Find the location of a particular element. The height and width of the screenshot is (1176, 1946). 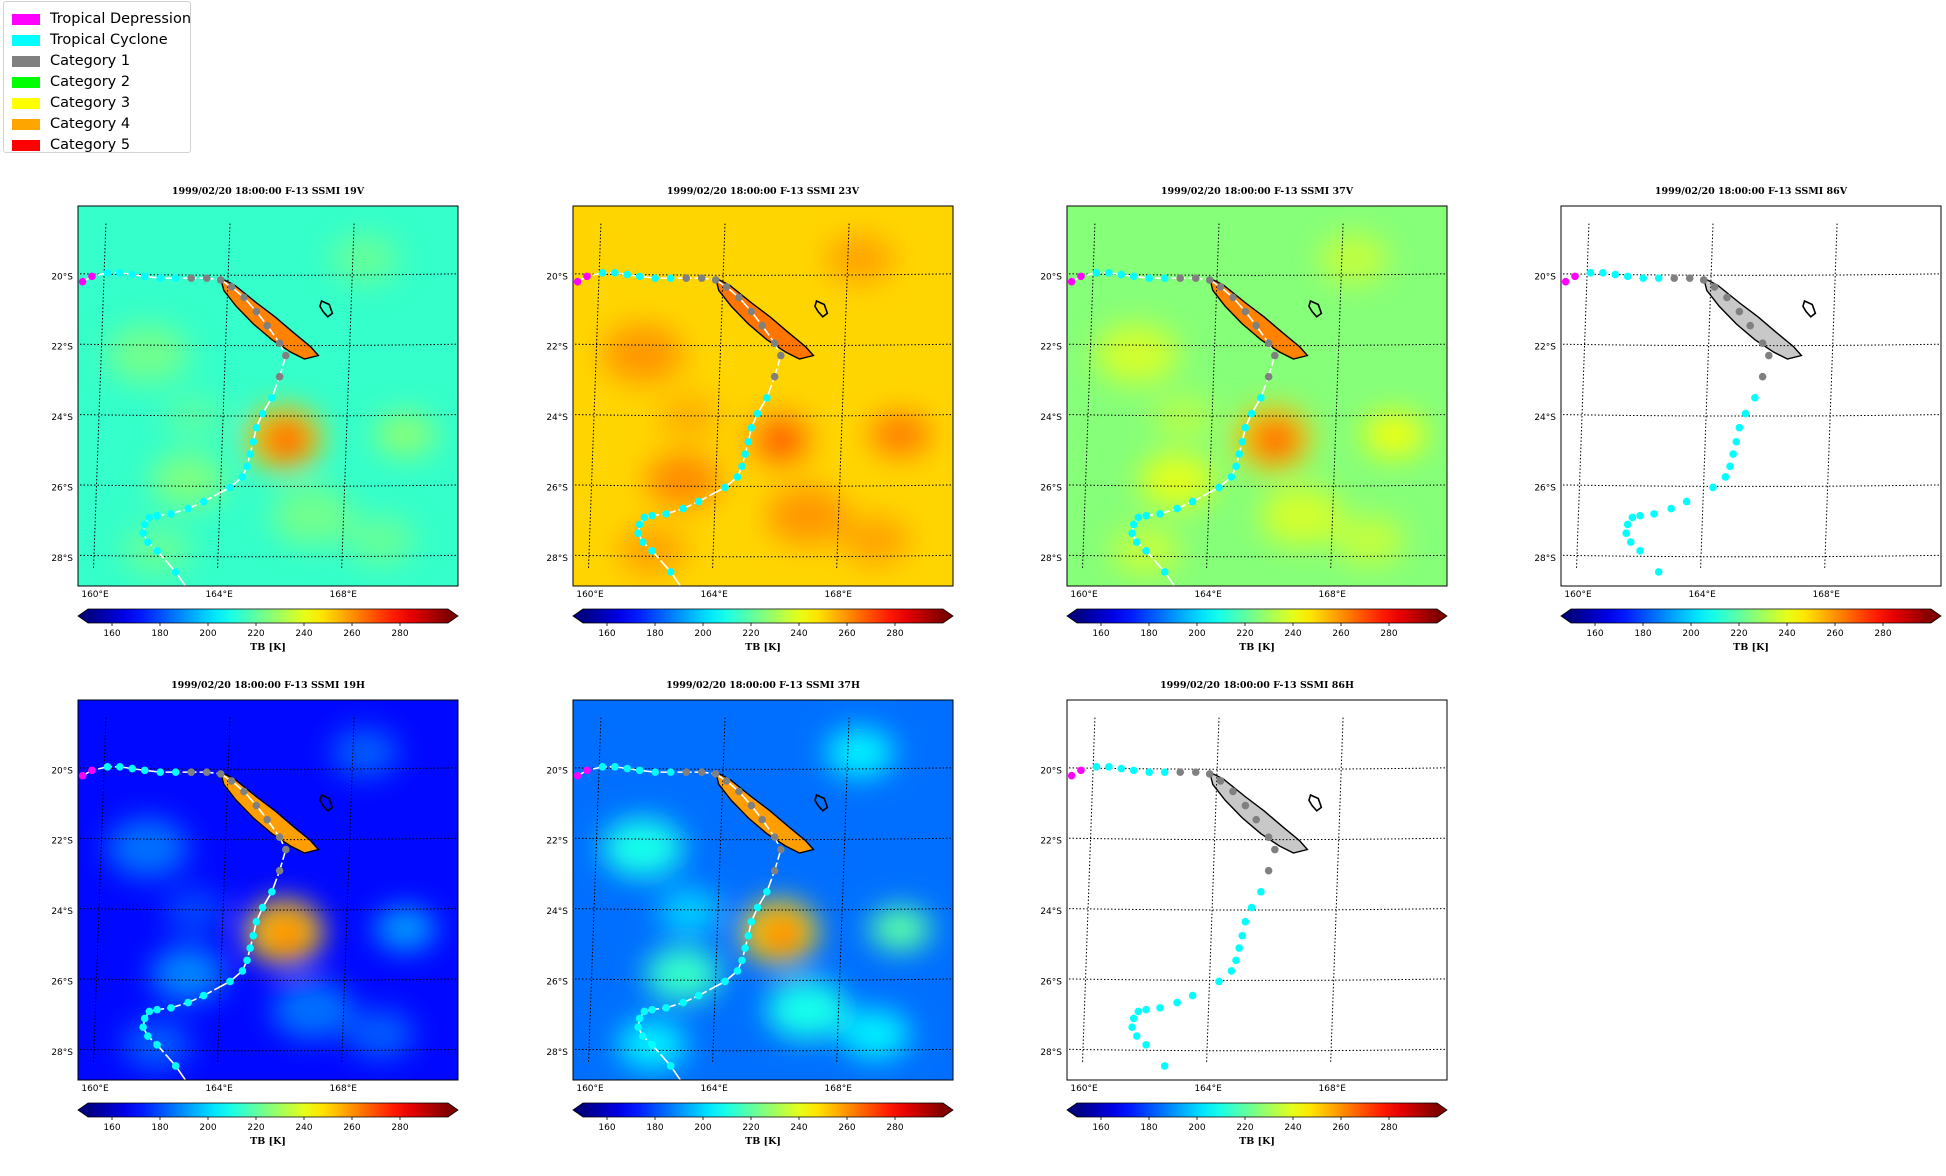

legend-item-category-4: Category 4 is located at coordinates (71, 124).